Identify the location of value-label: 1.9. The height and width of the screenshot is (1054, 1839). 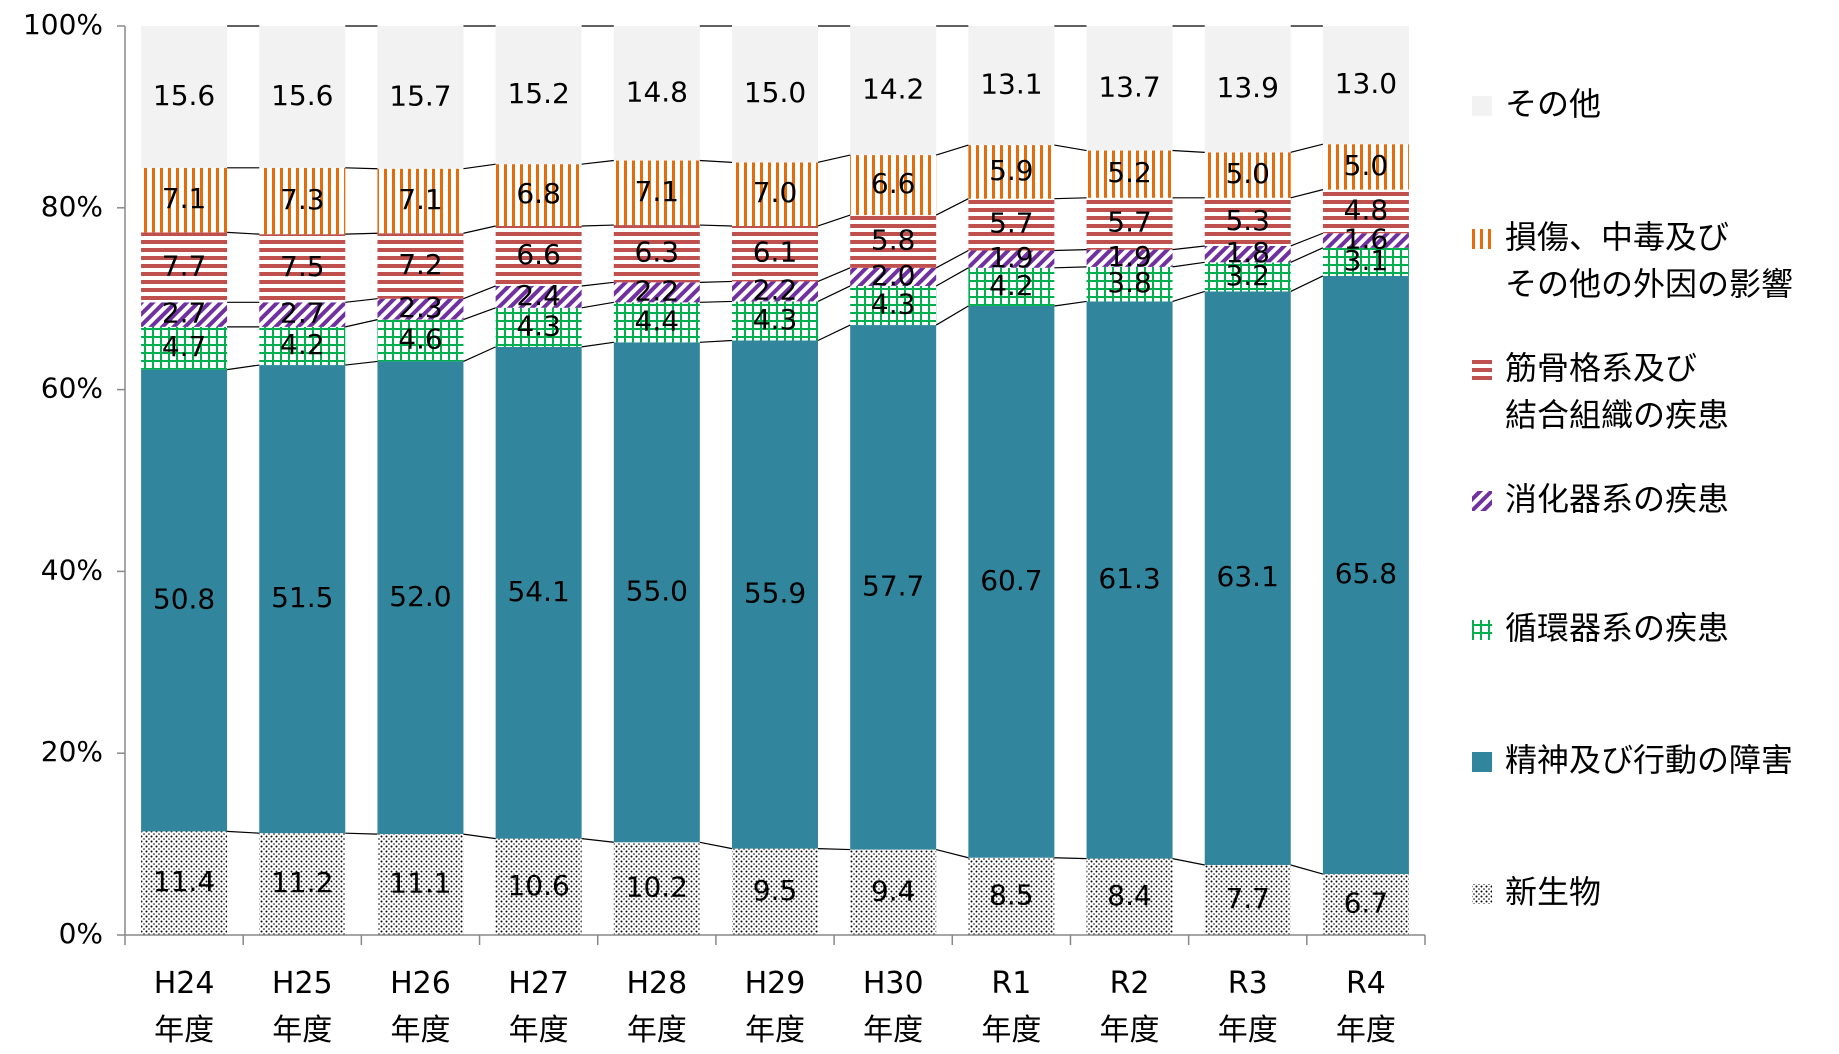
(1129, 256).